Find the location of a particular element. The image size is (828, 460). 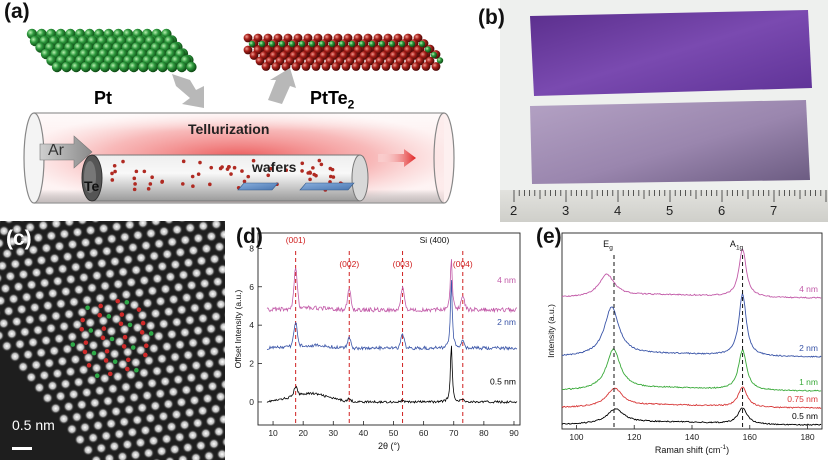

wafer-top is located at coordinates (671, 53).